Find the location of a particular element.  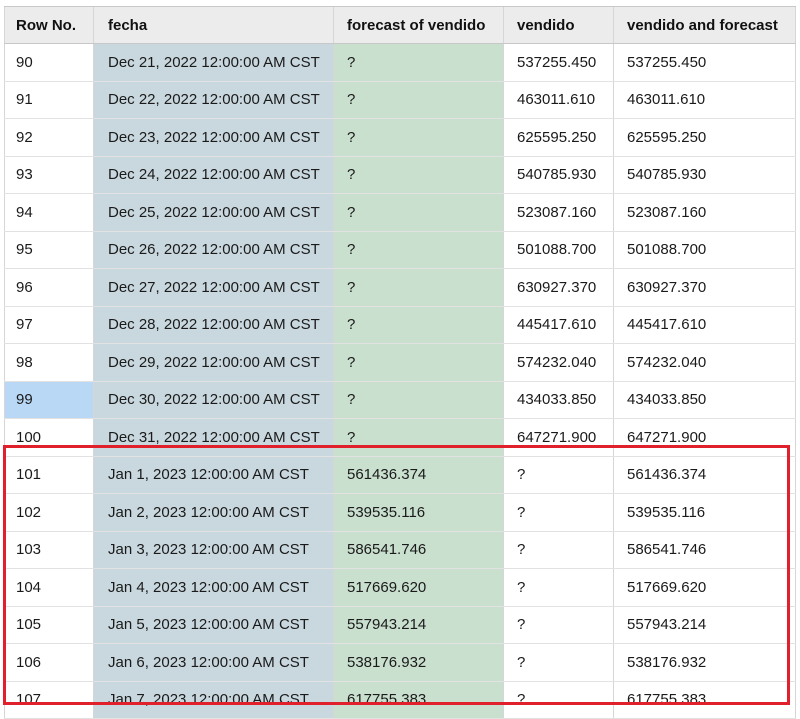

vendido-cell: 625595.250 is located at coordinates (559, 137).